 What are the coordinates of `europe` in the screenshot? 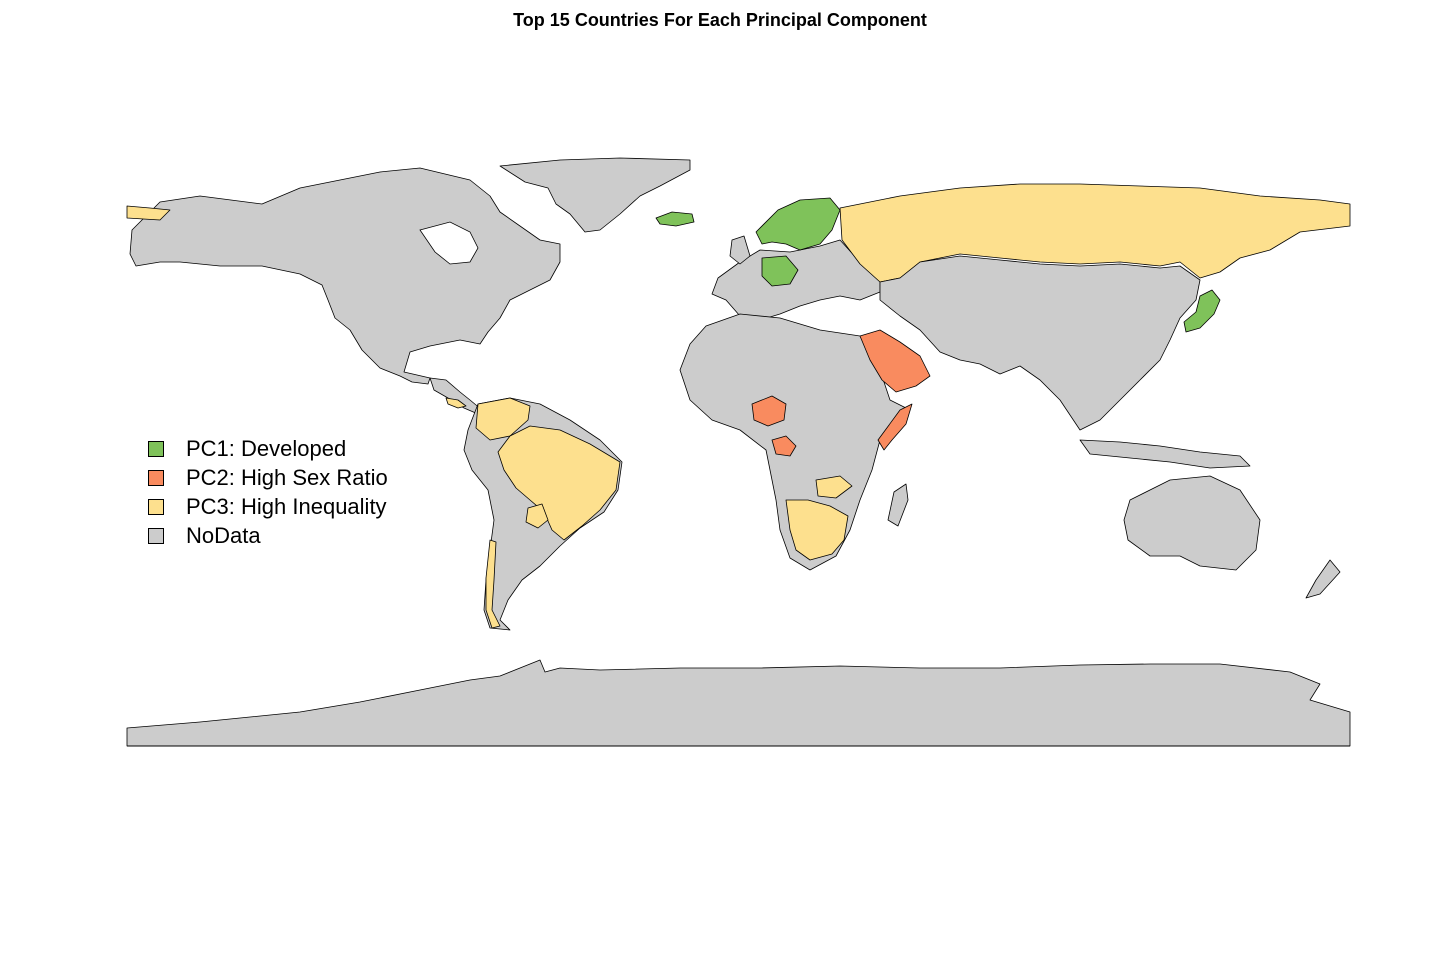 It's located at (796, 280).